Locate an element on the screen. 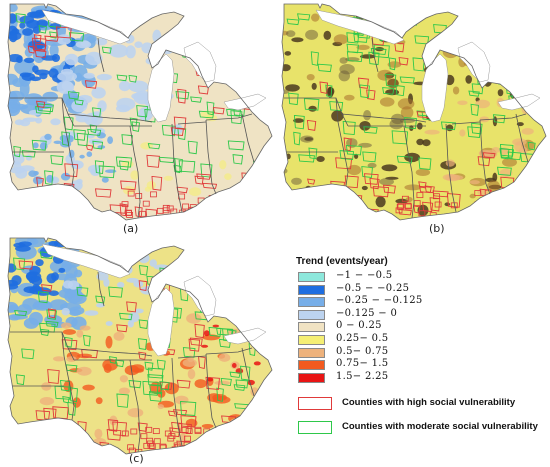 The image size is (550, 467). legend-swatch is located at coordinates (311, 289).